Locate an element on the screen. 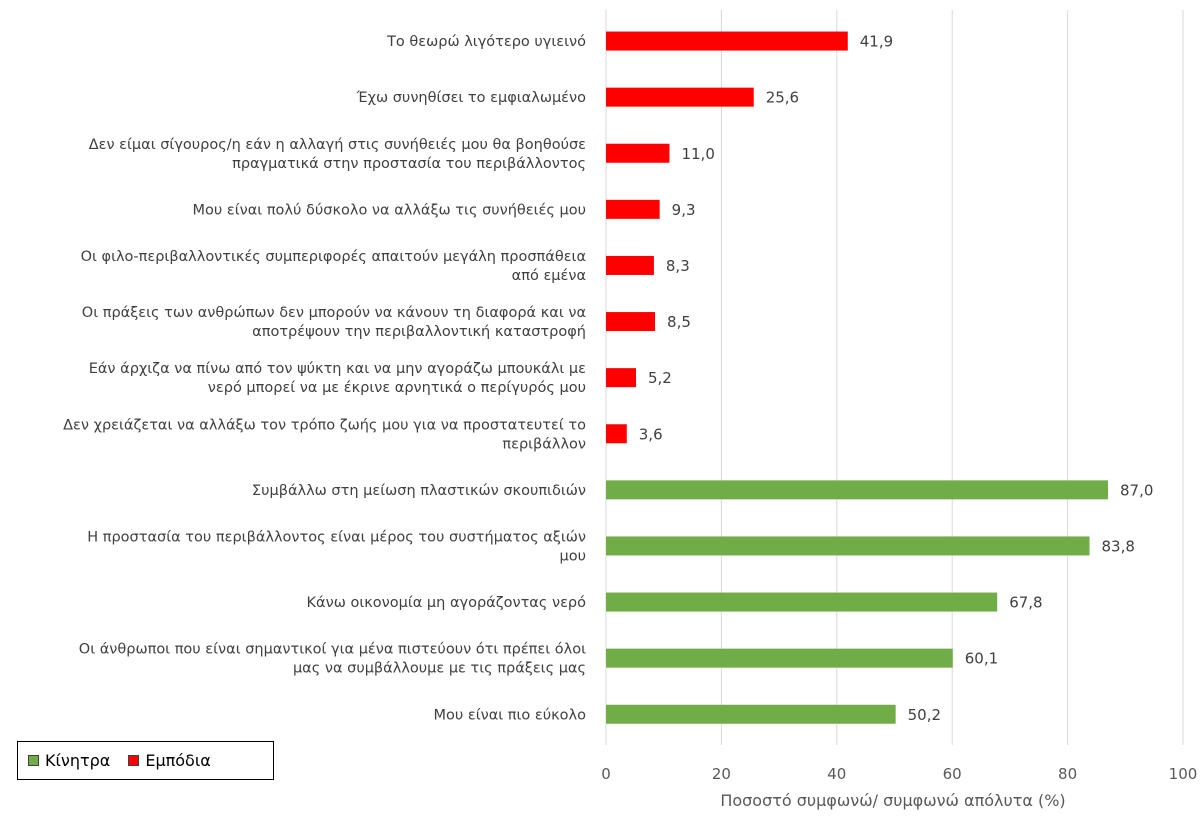  data-label: 8,5 is located at coordinates (679, 322).